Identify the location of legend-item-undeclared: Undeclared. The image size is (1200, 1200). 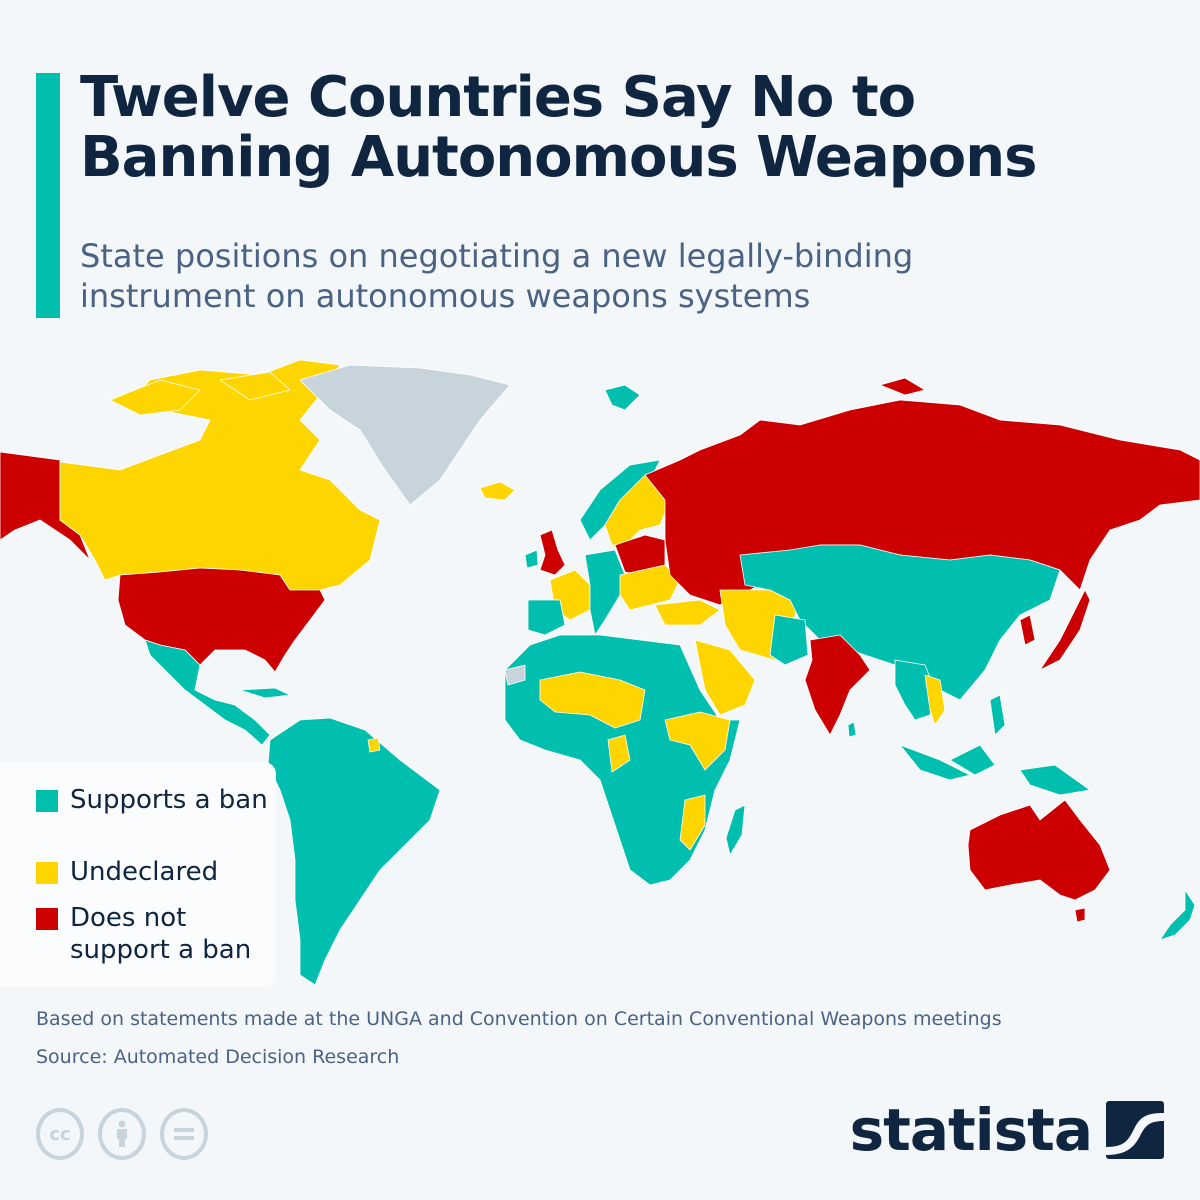
(158, 872).